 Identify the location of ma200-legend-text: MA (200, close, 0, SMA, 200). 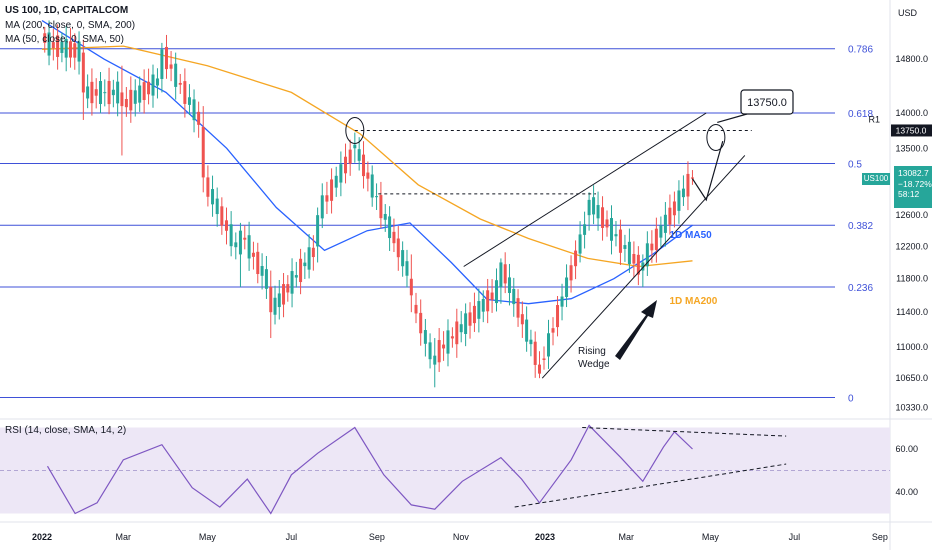
(70, 25).